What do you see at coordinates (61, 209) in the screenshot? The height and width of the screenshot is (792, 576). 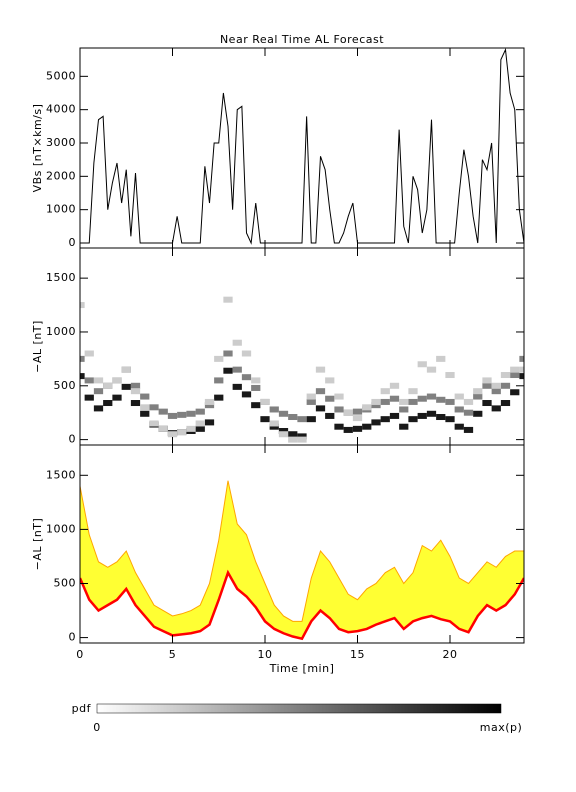 I see `y-tick-label: 1000` at bounding box center [61, 209].